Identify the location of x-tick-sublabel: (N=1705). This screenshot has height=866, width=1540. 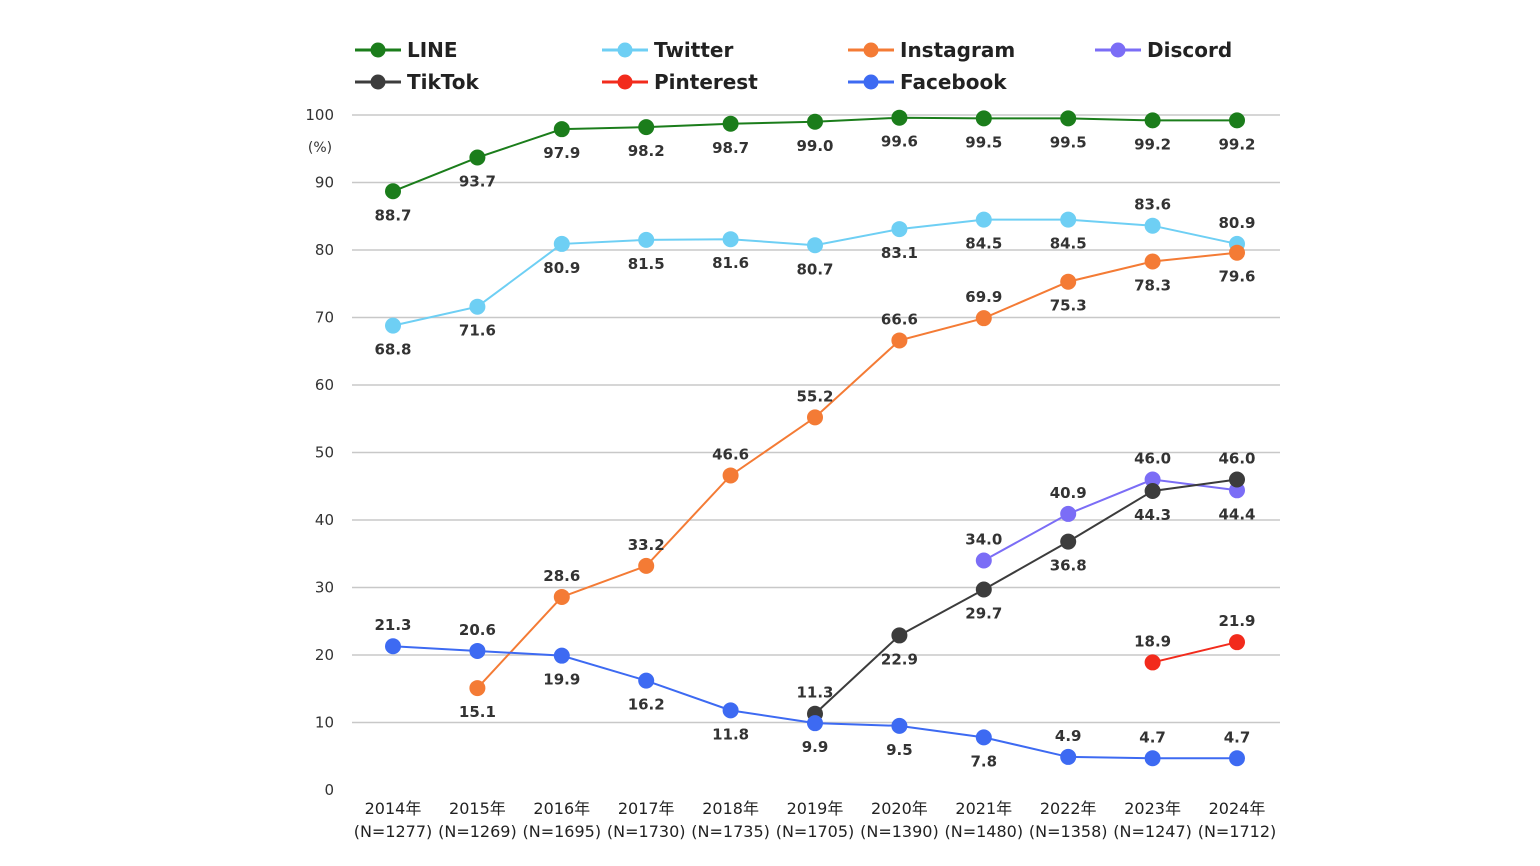
(815, 831).